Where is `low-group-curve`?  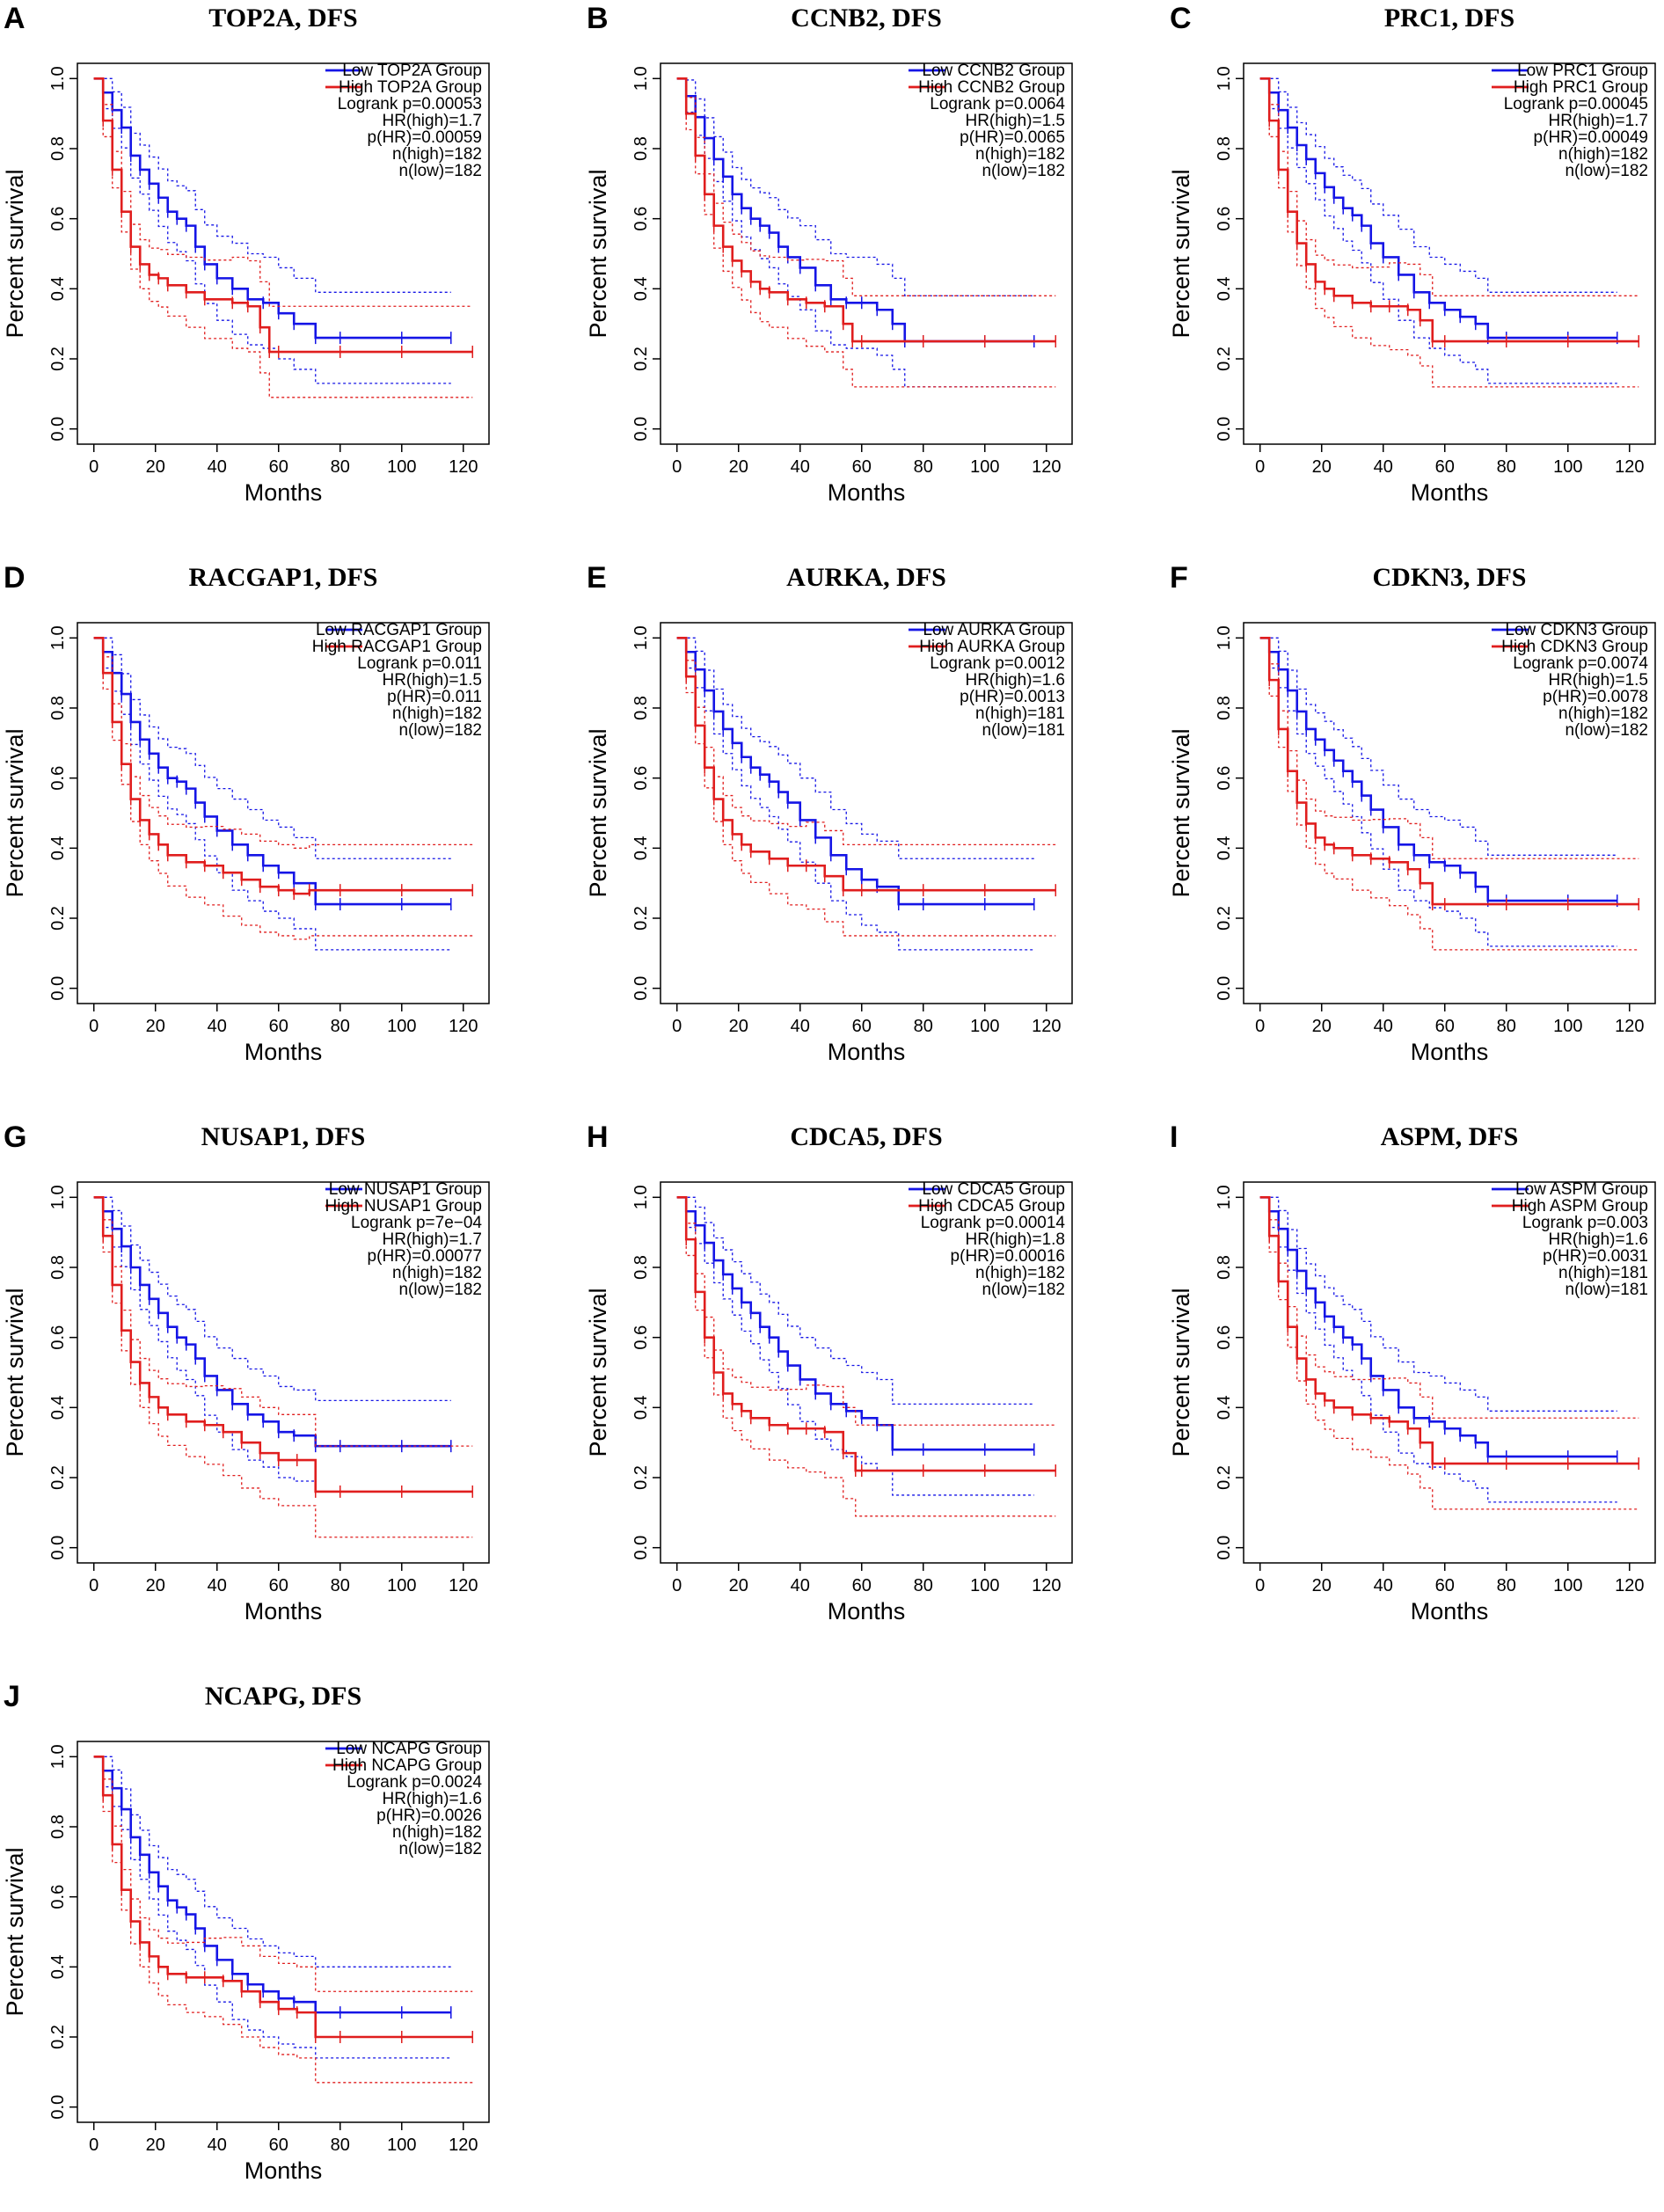
low-group-curve is located at coordinates (855, 771).